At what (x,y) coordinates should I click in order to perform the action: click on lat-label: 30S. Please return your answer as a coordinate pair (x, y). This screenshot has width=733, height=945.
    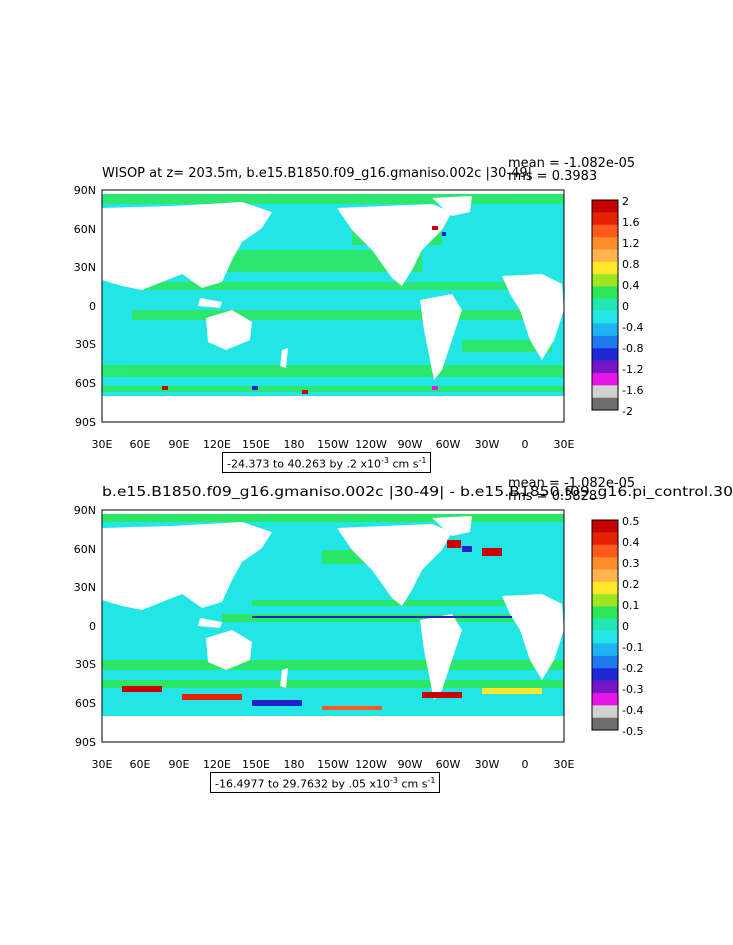
    Looking at the image, I should click on (85, 664).